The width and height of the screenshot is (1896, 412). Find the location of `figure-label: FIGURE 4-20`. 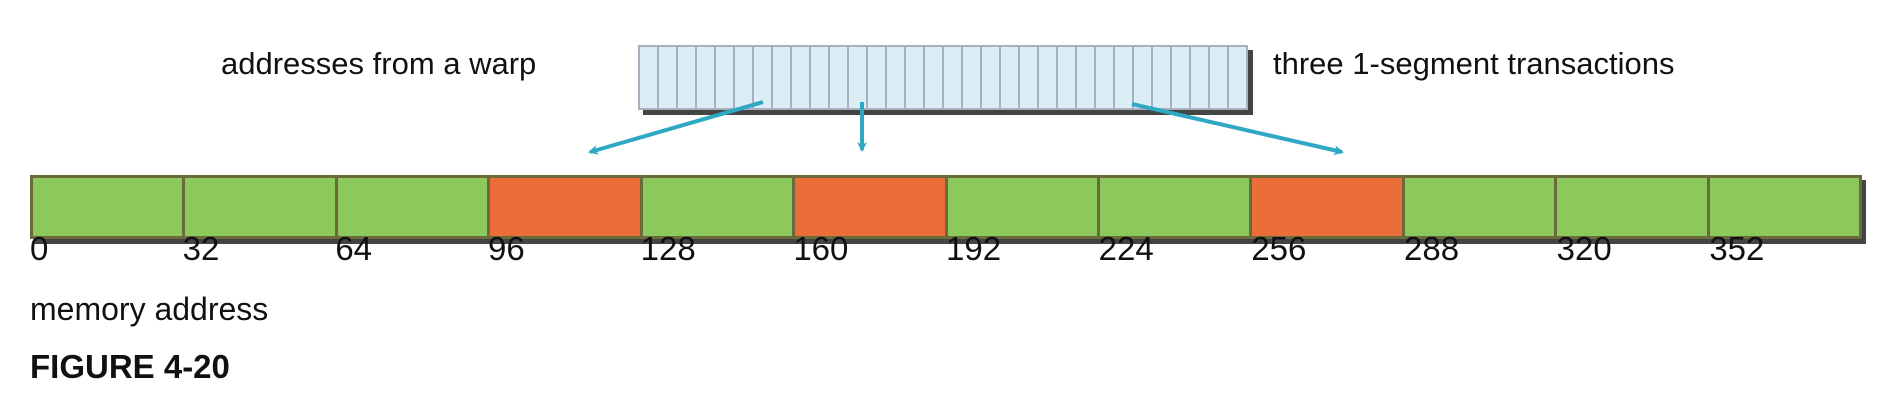

figure-label: FIGURE 4-20 is located at coordinates (130, 366).